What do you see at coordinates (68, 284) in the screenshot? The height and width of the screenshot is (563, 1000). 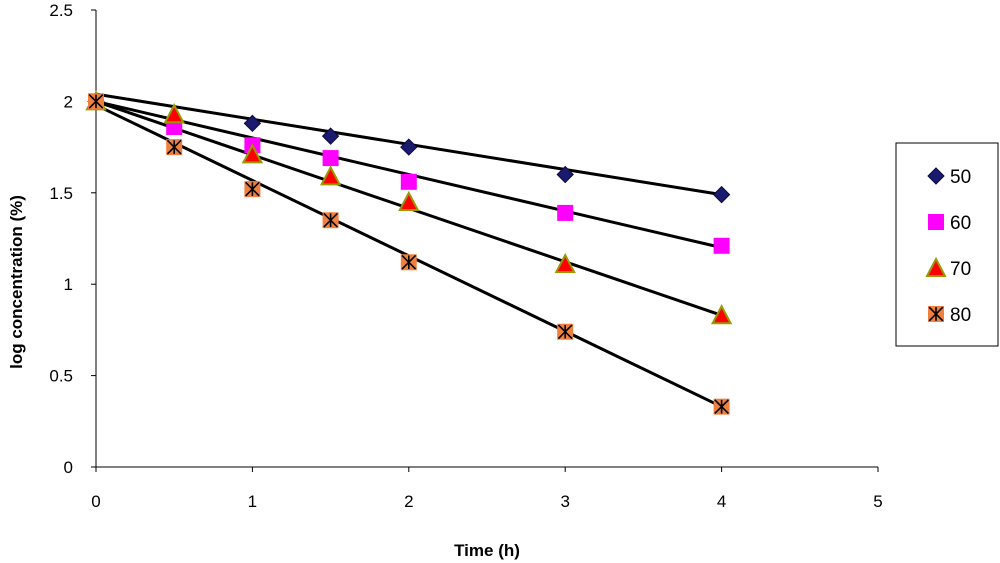 I see `y-tick-label: 1` at bounding box center [68, 284].